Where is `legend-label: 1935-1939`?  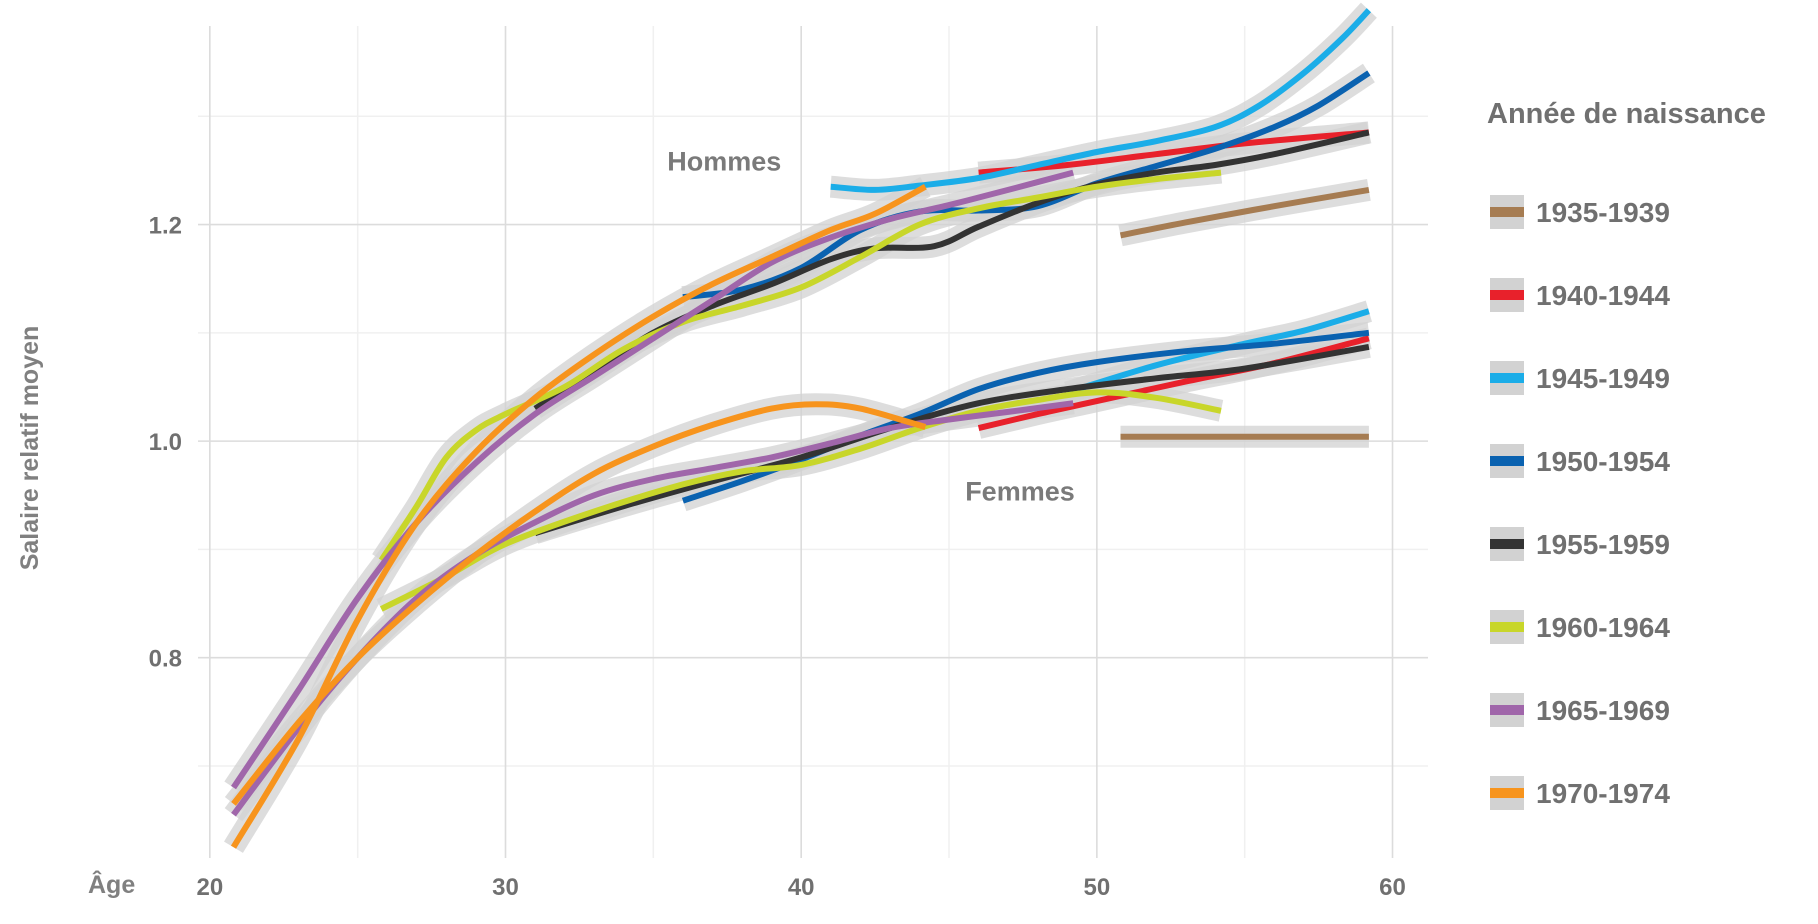 legend-label: 1935-1939 is located at coordinates (1603, 212).